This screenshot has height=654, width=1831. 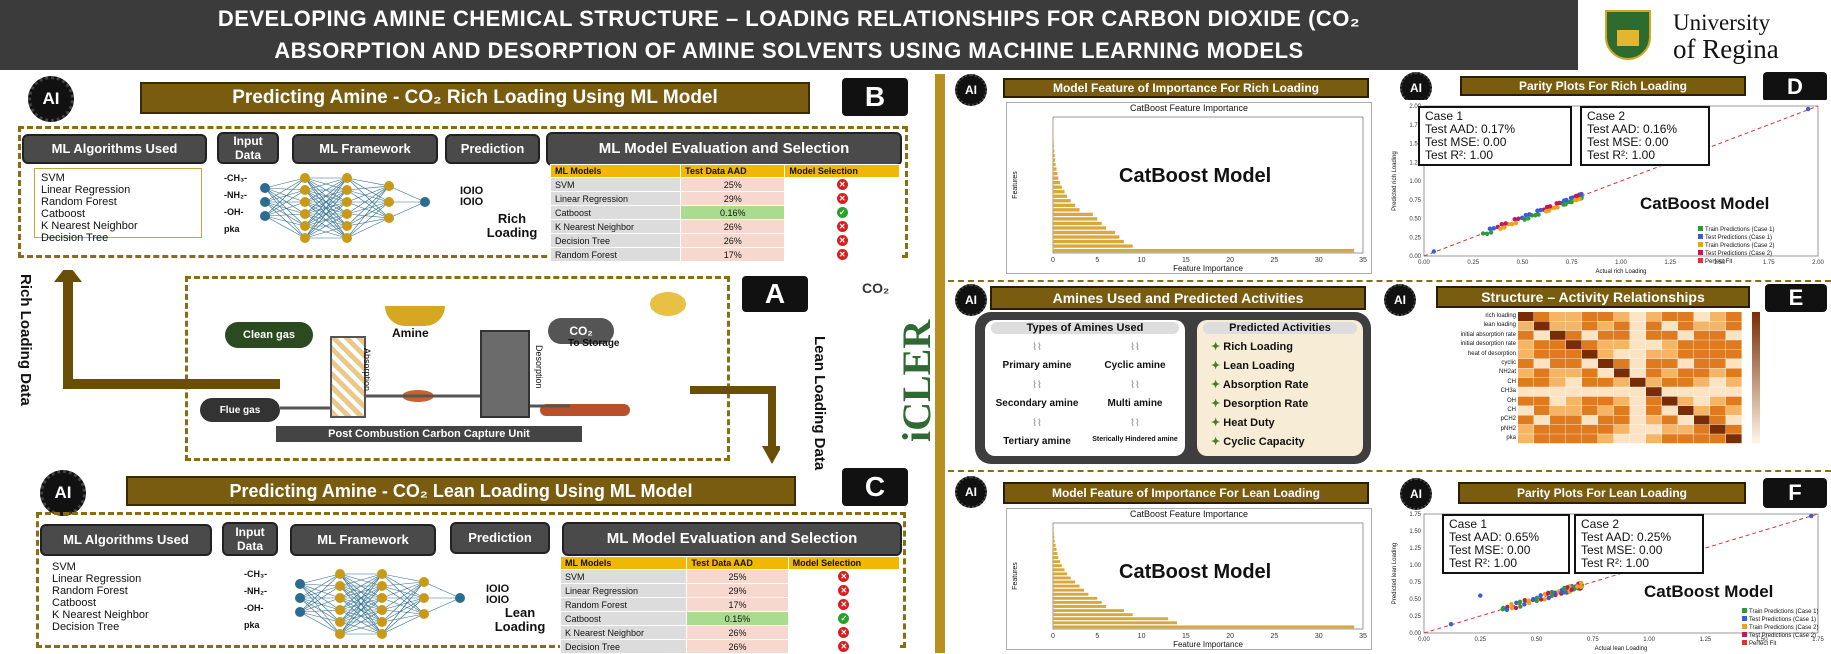 I want to click on list-item: Catboost, so click(x=132, y=603).